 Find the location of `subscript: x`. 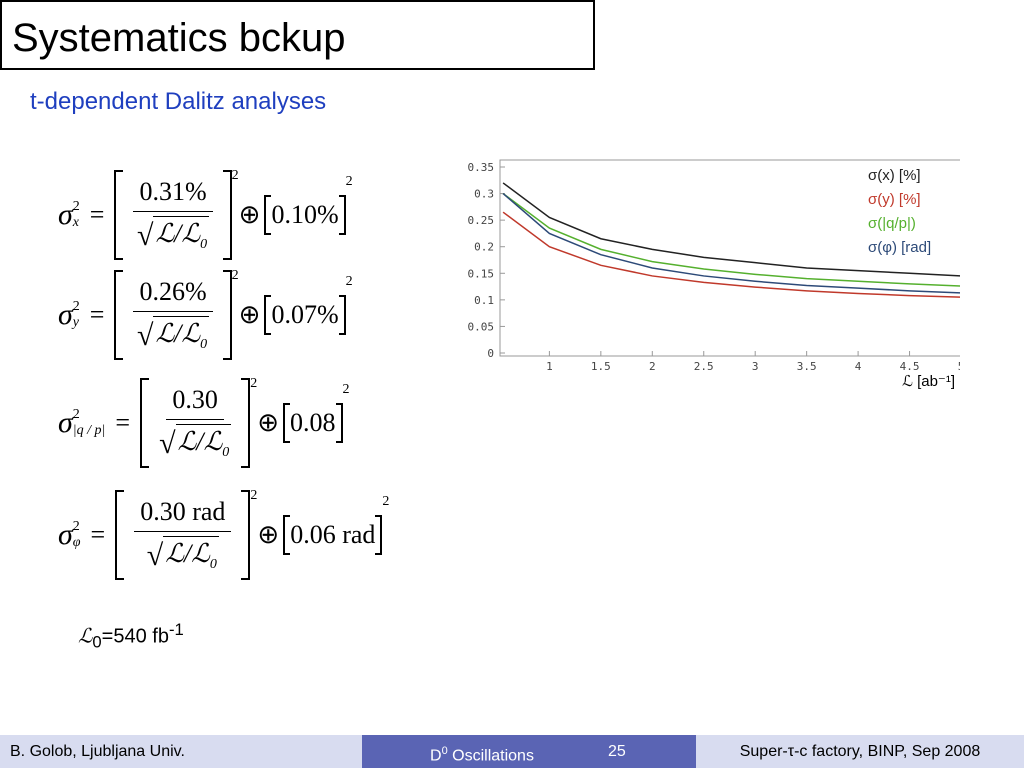

subscript: x is located at coordinates (76, 222).